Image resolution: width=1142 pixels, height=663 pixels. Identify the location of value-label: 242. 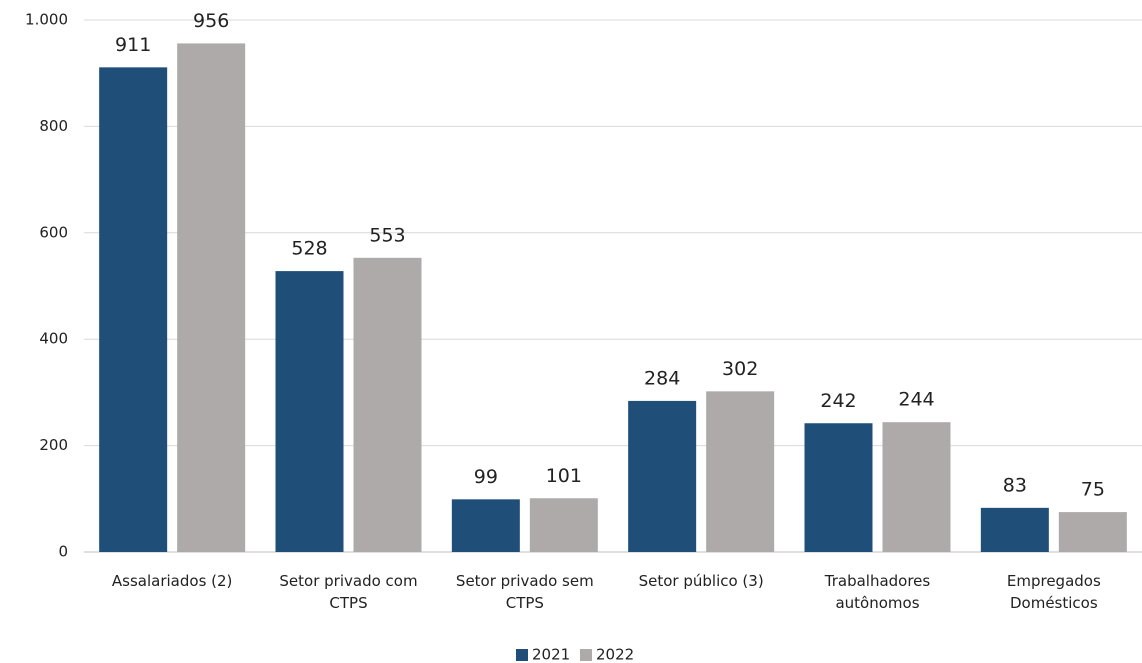
(838, 401).